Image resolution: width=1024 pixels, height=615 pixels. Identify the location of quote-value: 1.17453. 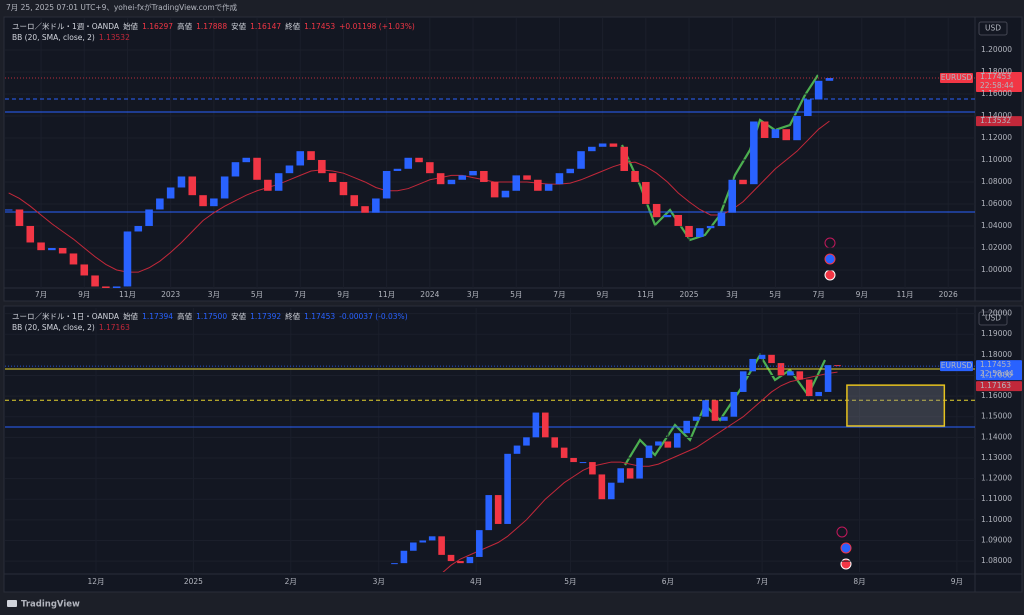
(319, 316).